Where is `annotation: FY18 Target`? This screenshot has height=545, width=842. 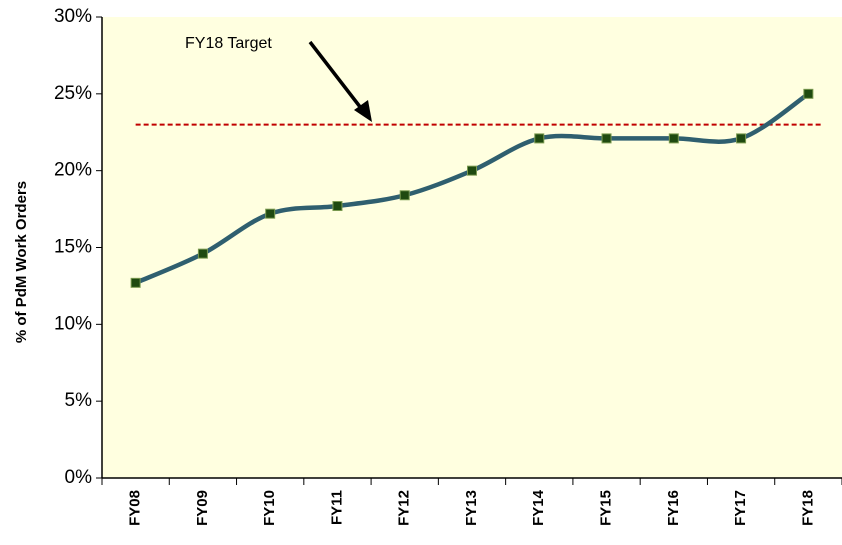 annotation: FY18 Target is located at coordinates (228, 43).